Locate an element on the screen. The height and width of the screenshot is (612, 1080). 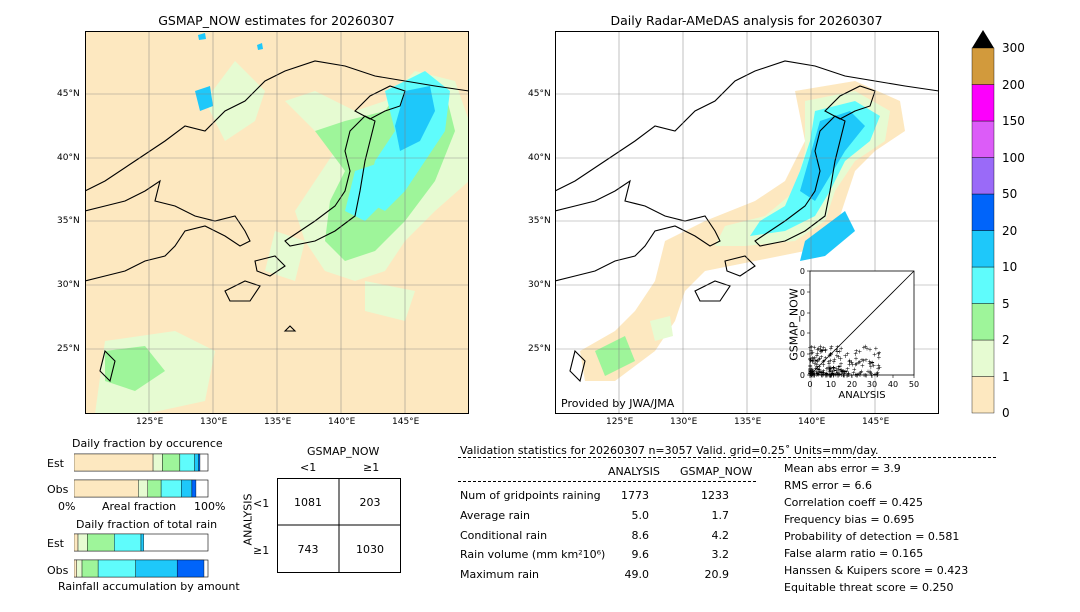
occ-axis-0: 0% is located at coordinates (67, 506).